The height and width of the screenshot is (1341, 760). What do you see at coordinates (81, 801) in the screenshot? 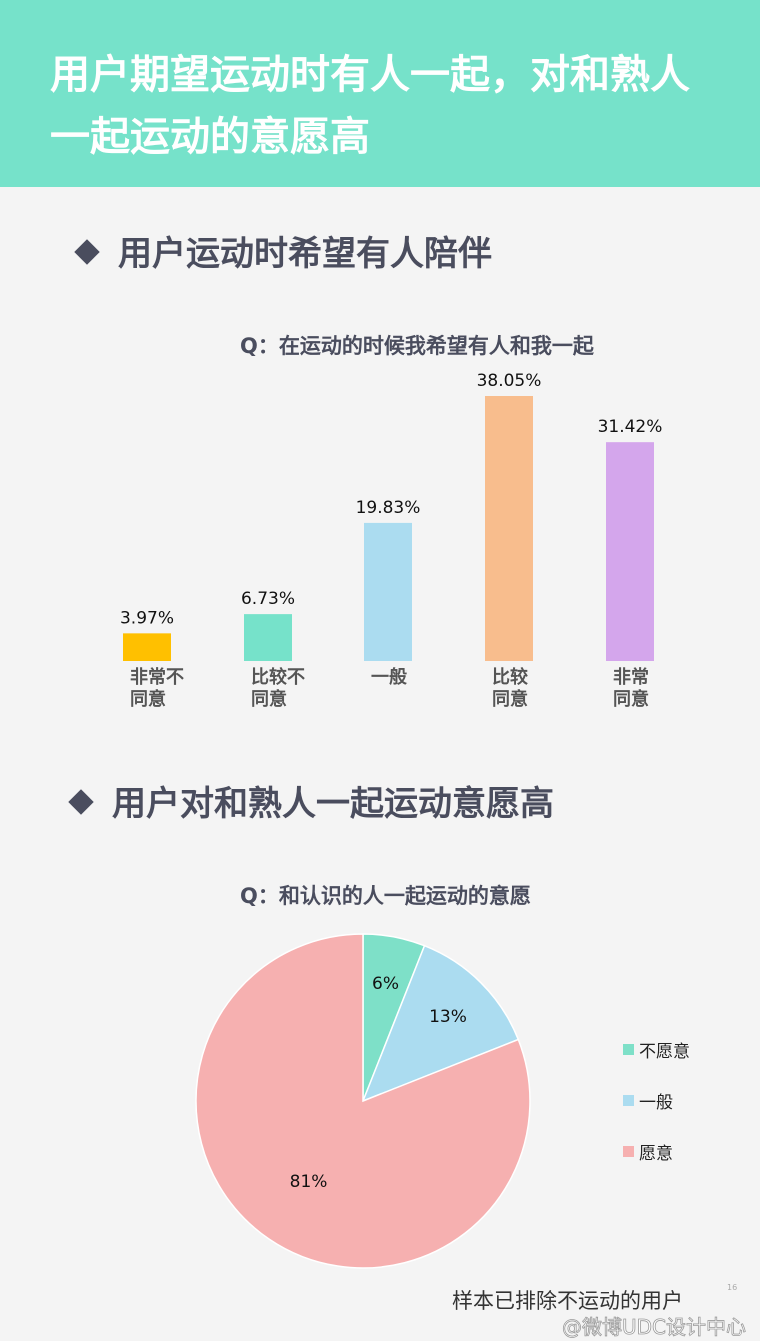
I see `diamond-bullet-icon` at bounding box center [81, 801].